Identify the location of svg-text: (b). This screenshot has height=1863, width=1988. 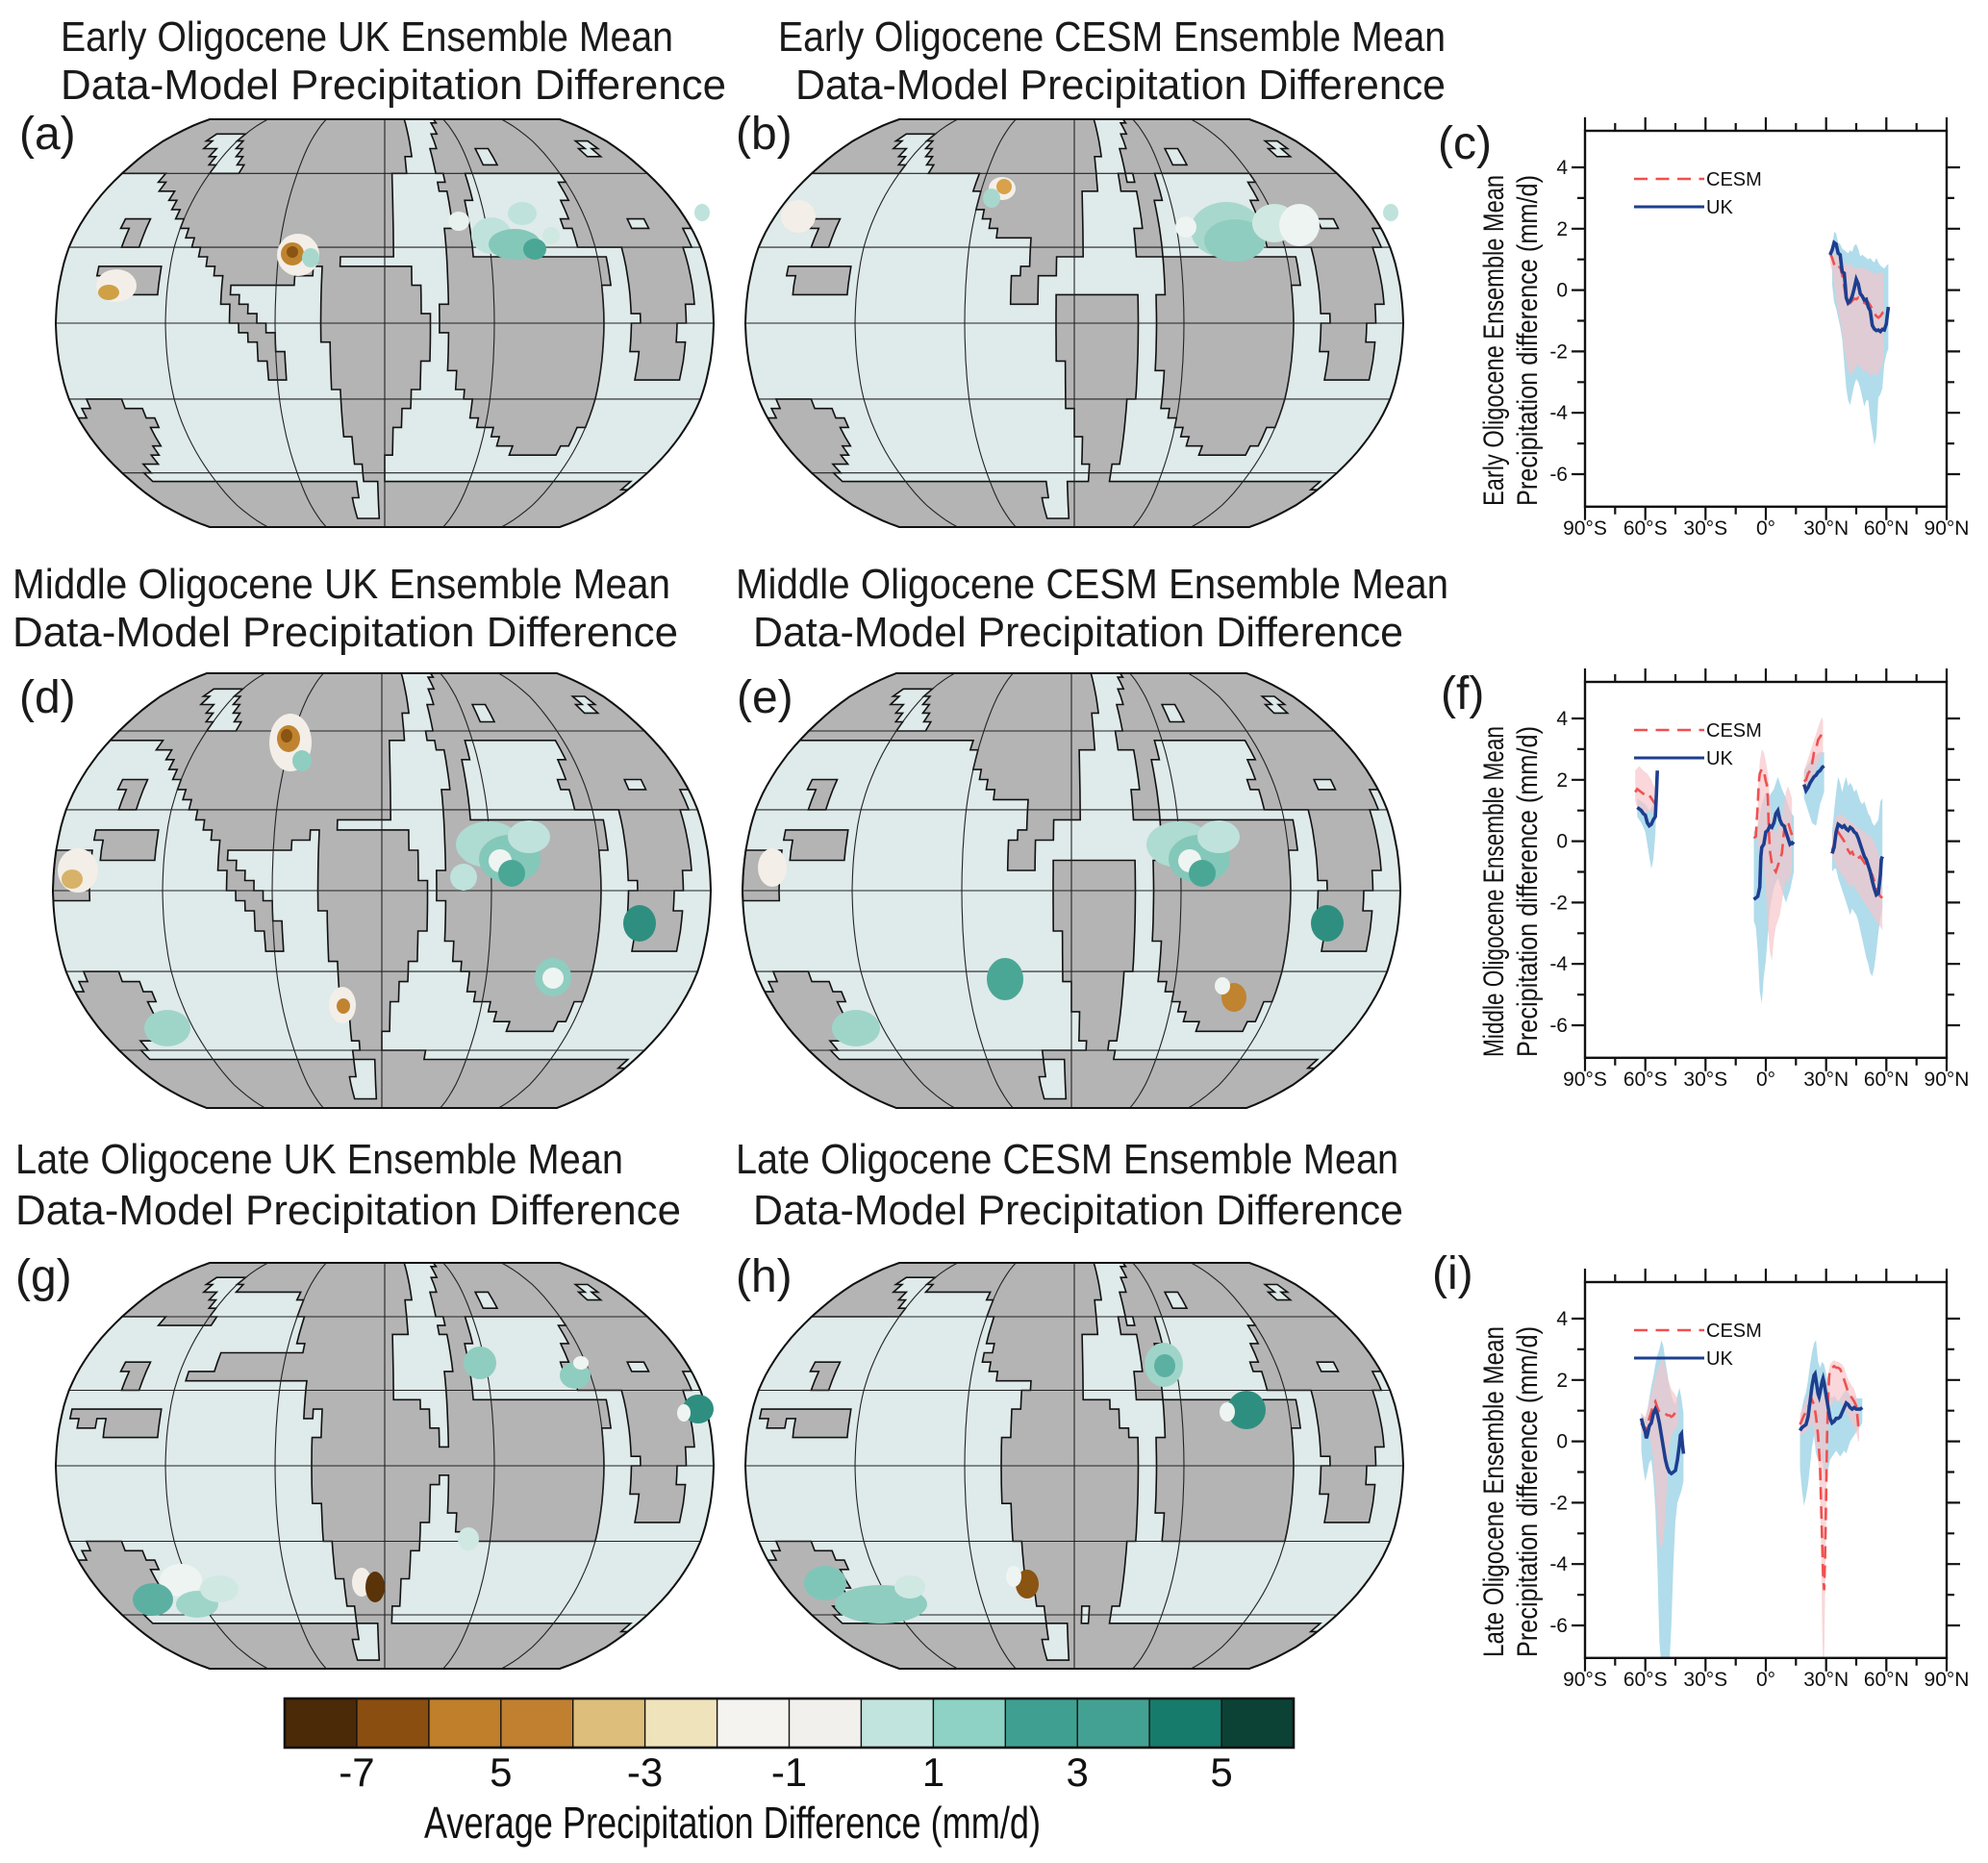
(764, 134).